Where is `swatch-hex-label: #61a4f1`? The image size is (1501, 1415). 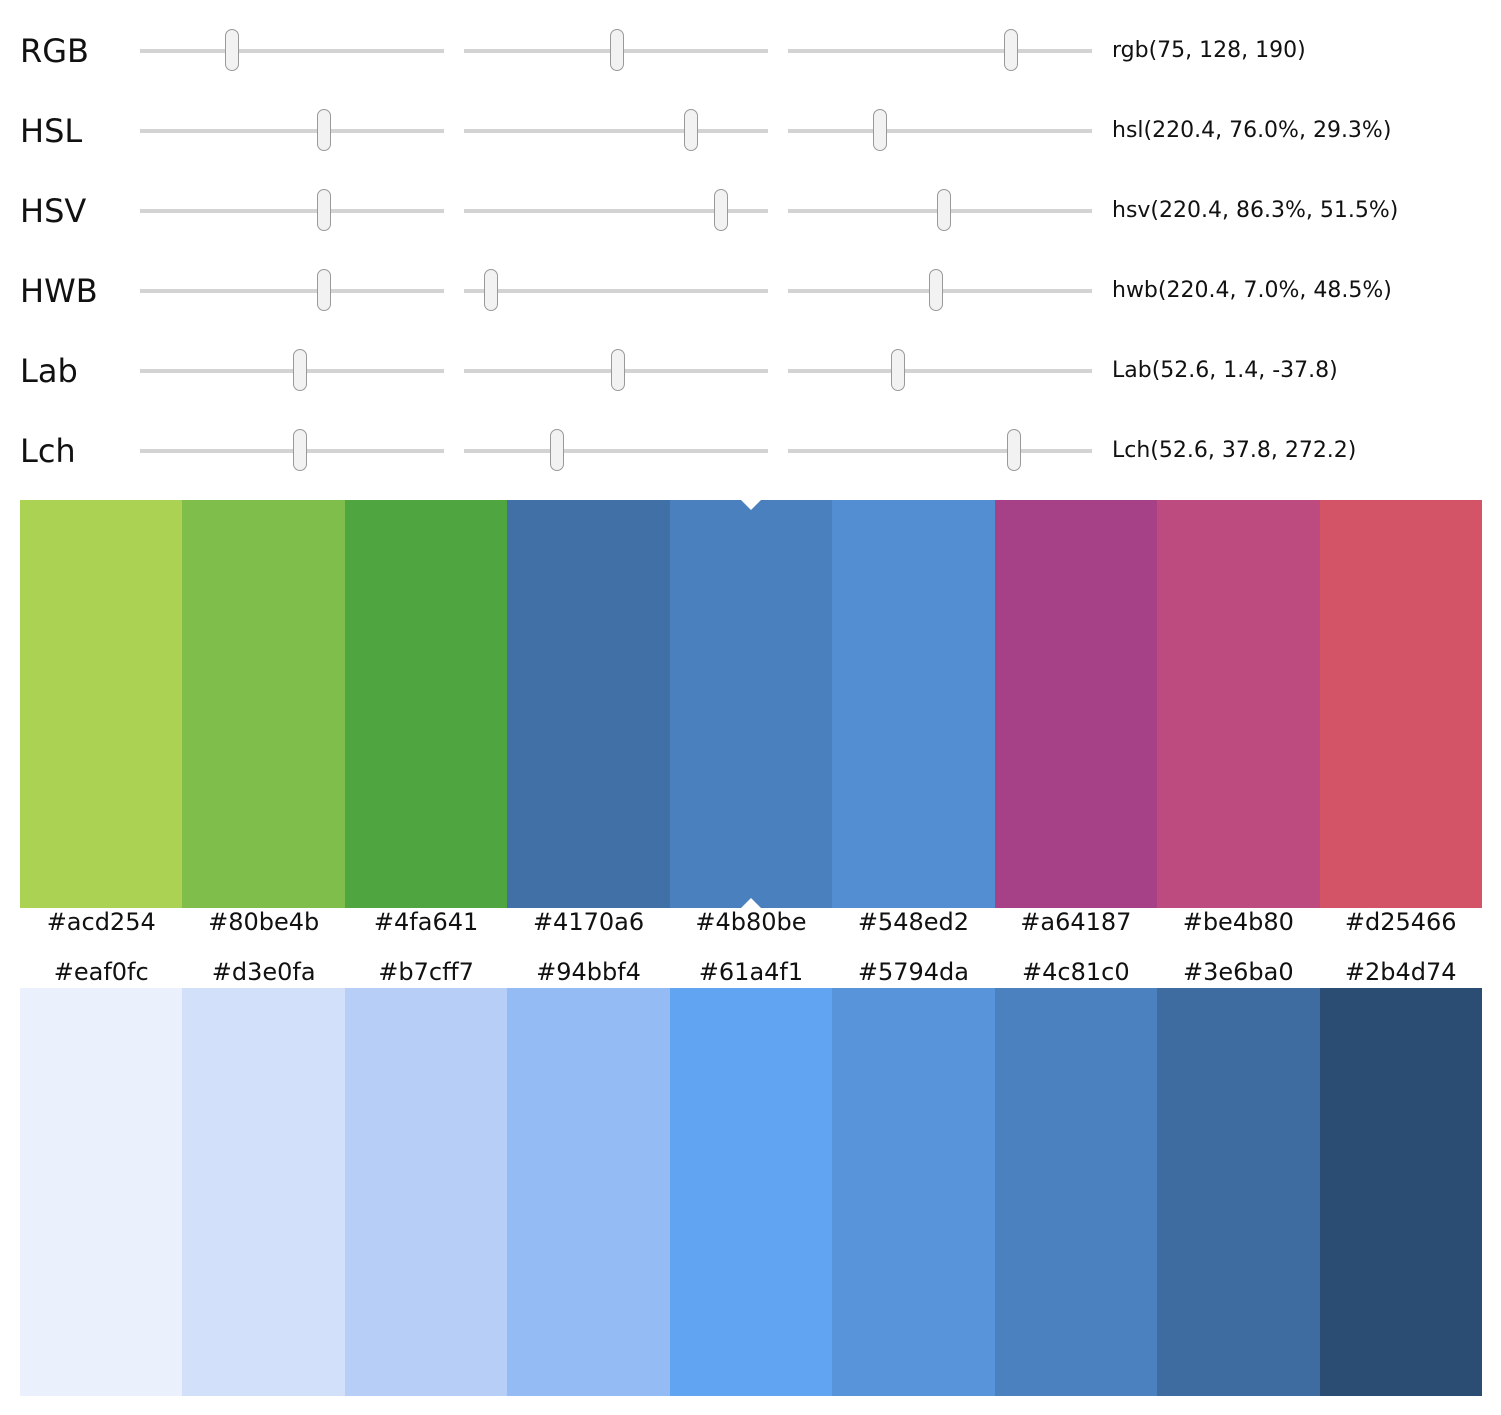 swatch-hex-label: #61a4f1 is located at coordinates (751, 972).